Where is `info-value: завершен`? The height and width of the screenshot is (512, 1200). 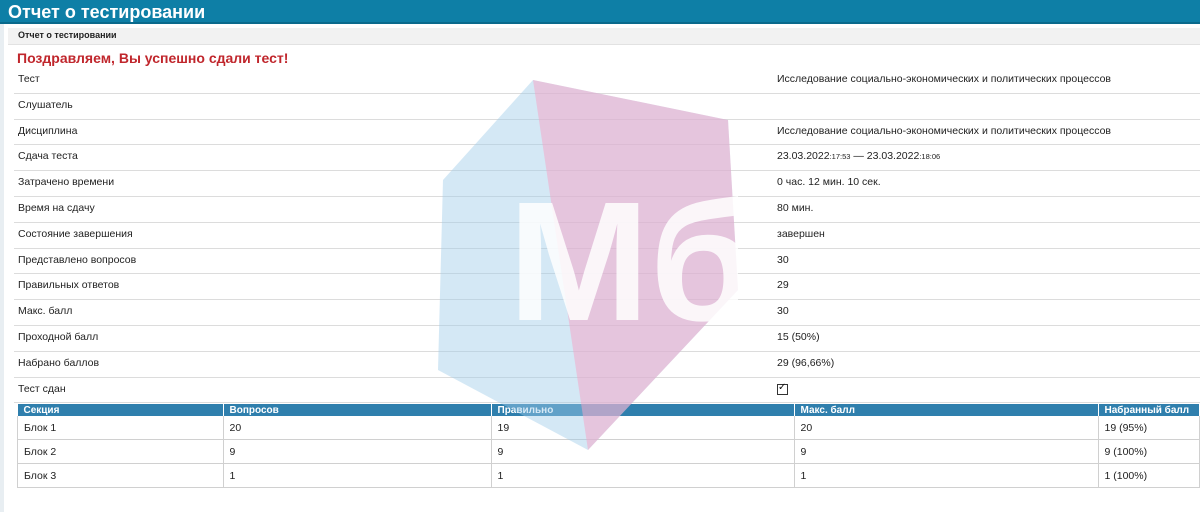 info-value: завершен is located at coordinates (801, 233).